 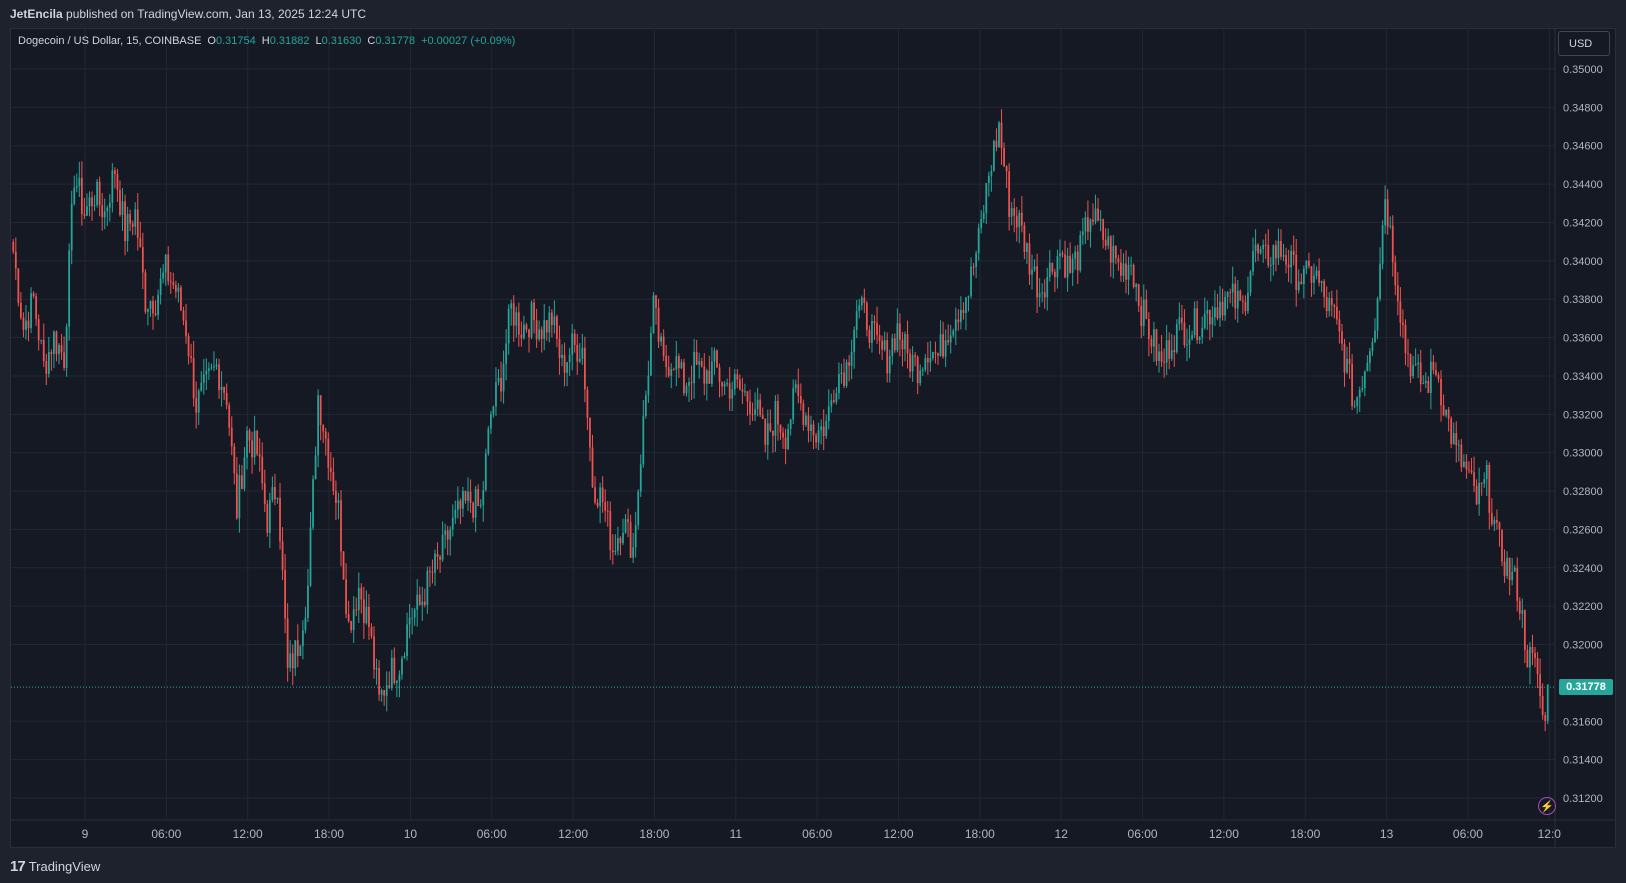 I want to click on lightning-icon: ⚡, so click(x=1547, y=806).